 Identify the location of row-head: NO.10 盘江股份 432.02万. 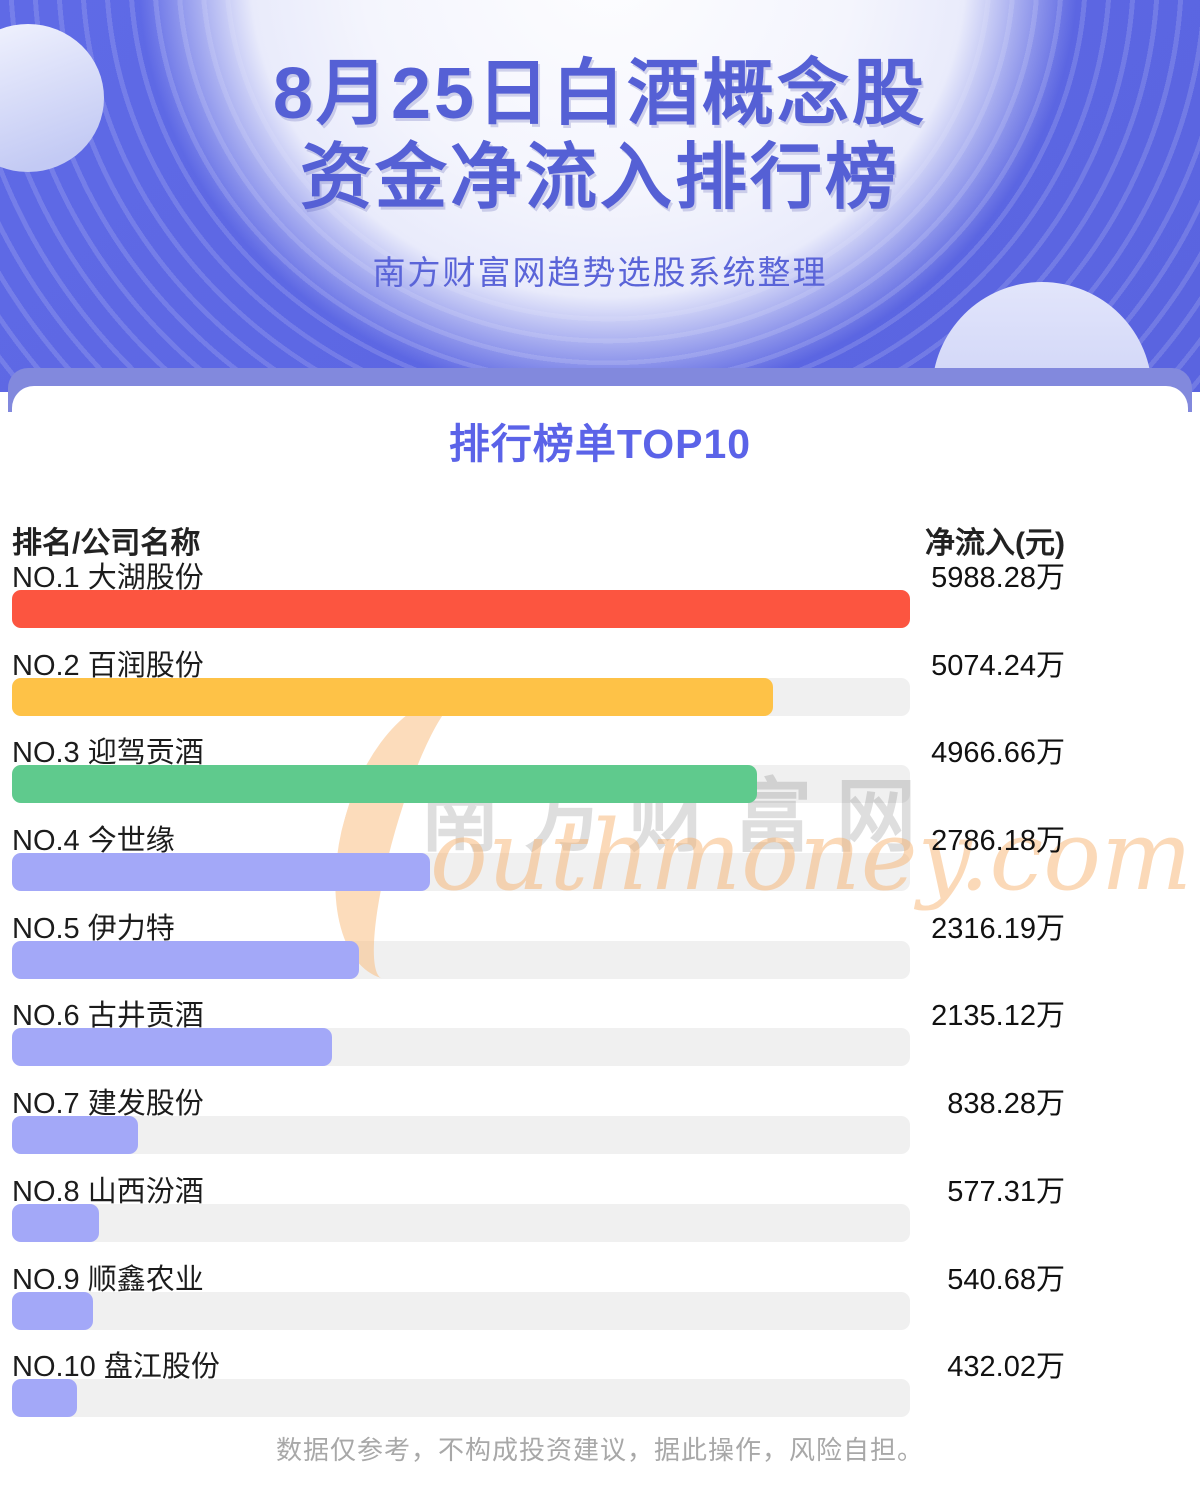
(538, 1363).